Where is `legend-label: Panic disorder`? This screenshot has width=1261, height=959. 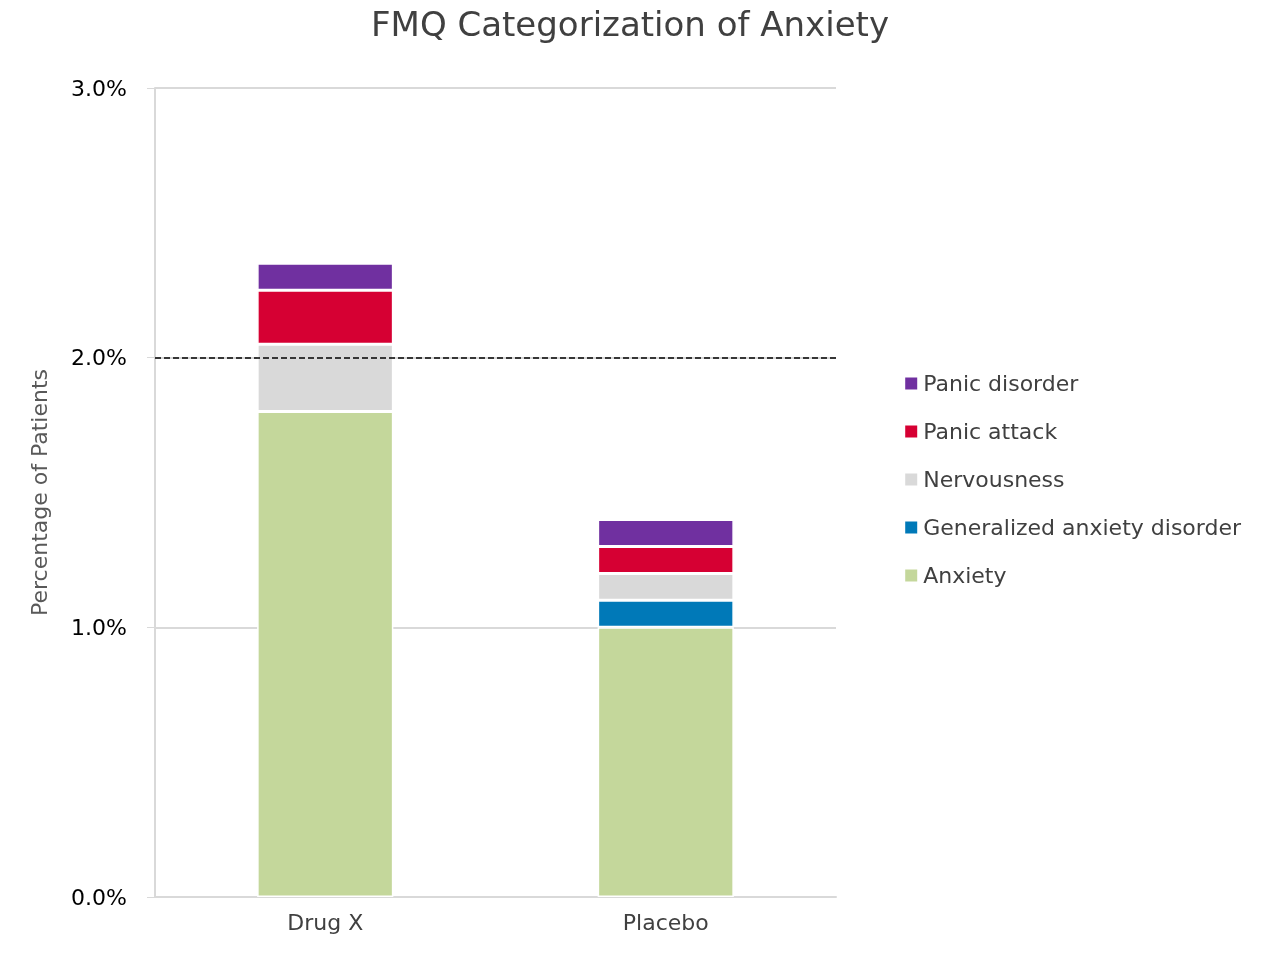
legend-label: Panic disorder is located at coordinates (1001, 383).